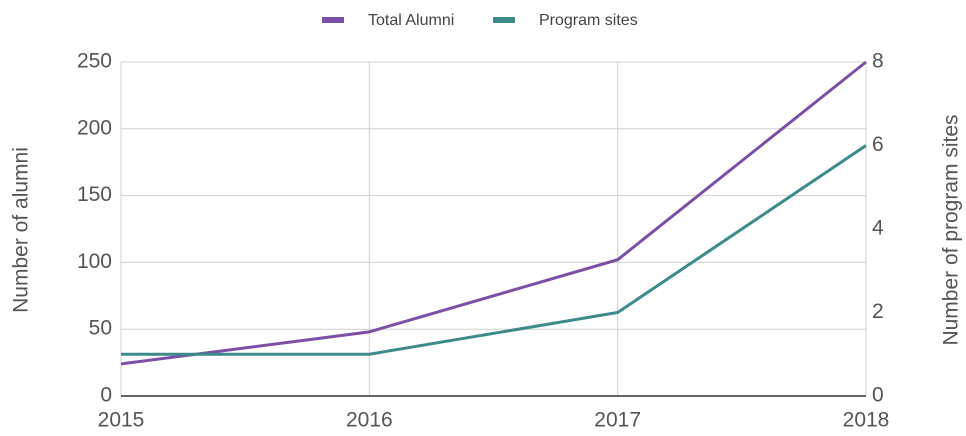 The height and width of the screenshot is (436, 966). Describe the element at coordinates (21, 230) in the screenshot. I see `y-axis-title: Number of alumni` at that location.